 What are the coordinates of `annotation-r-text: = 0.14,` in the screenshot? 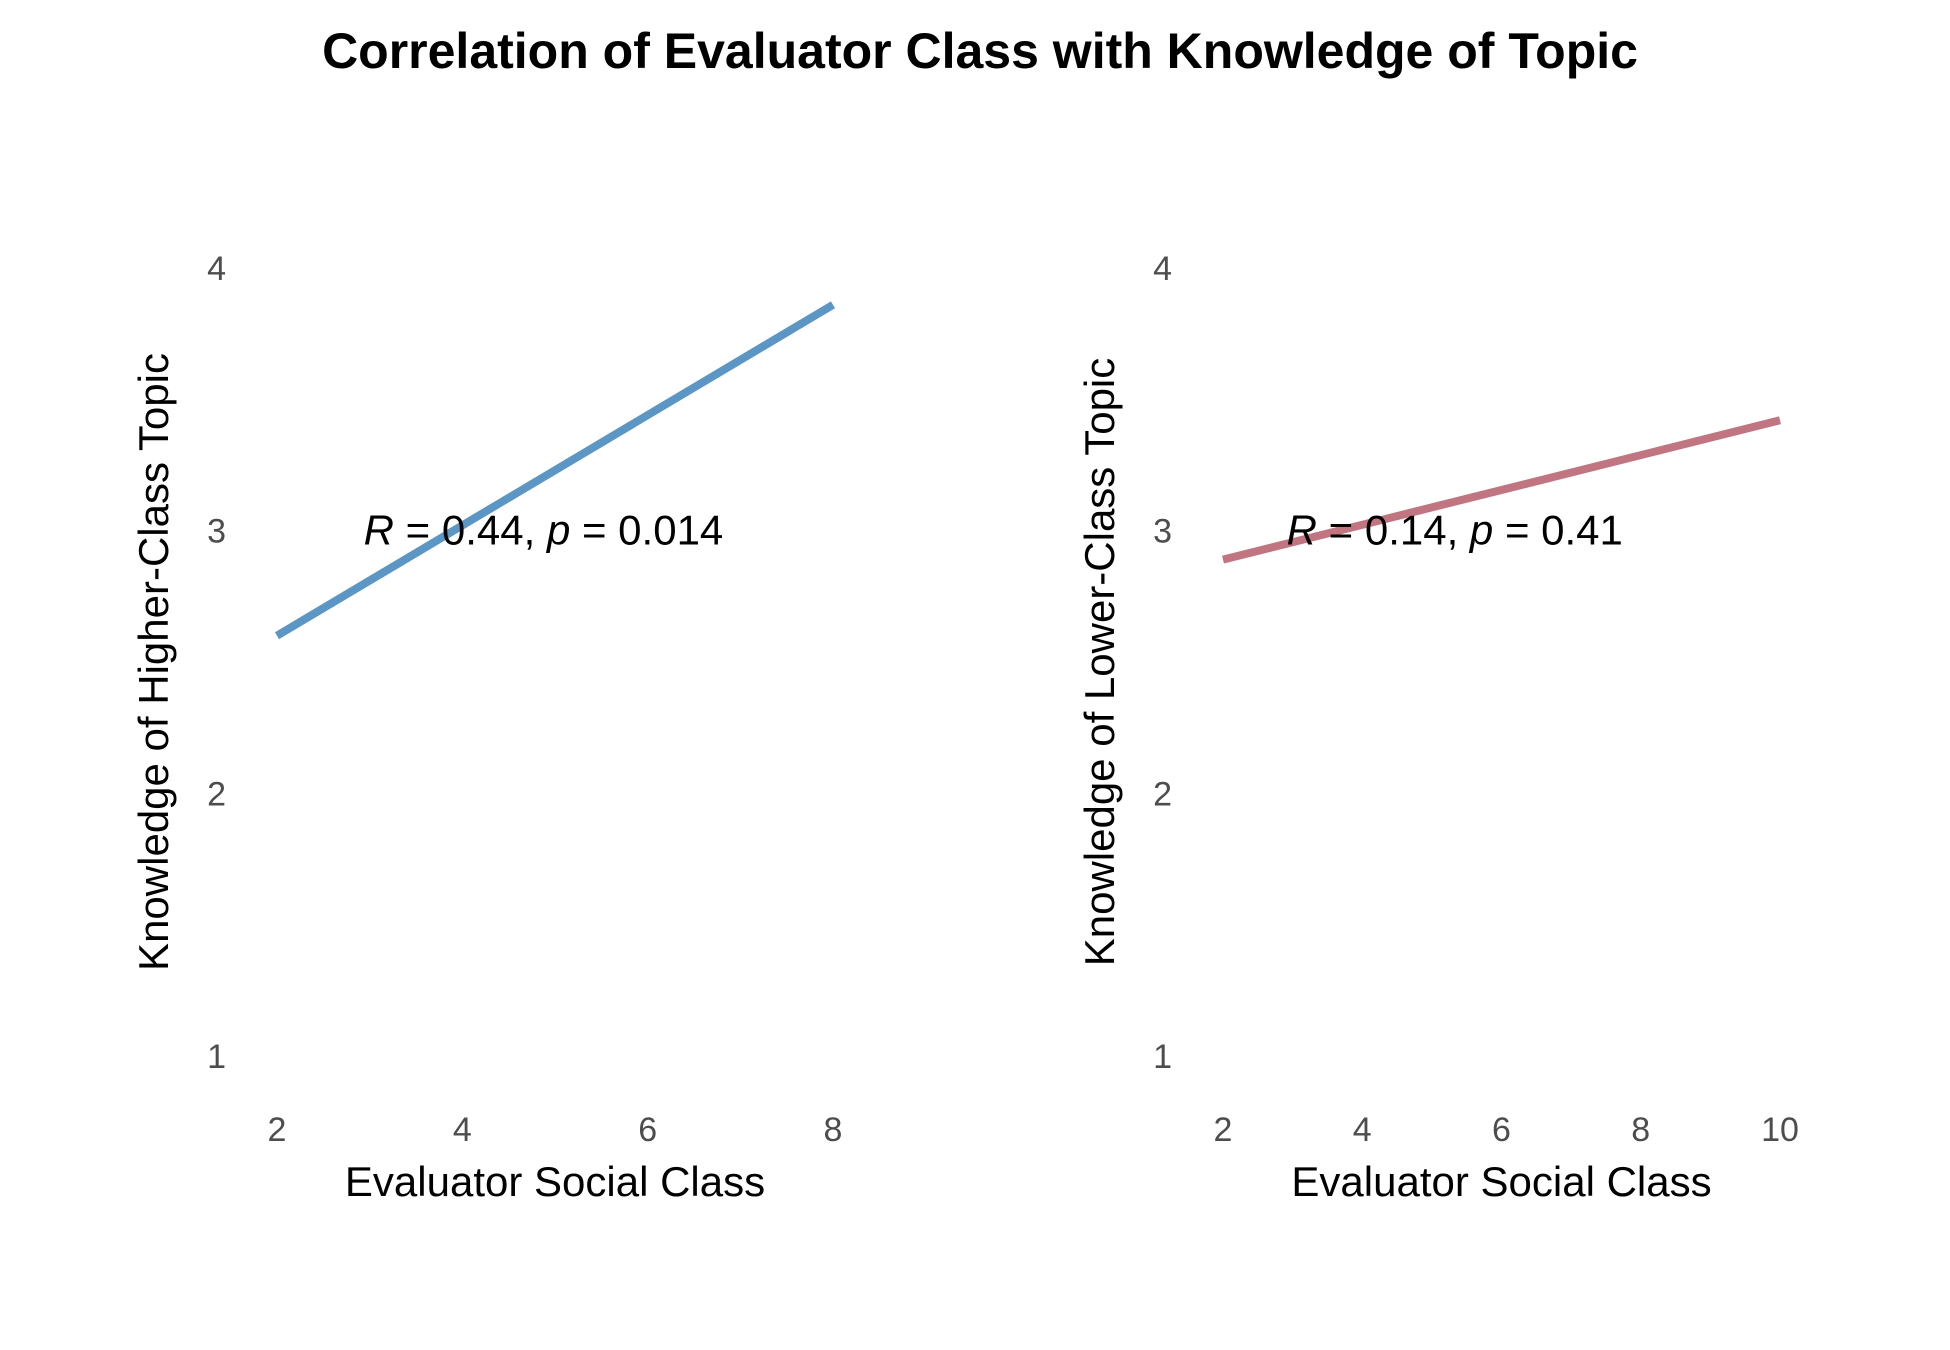 It's located at (1393, 530).